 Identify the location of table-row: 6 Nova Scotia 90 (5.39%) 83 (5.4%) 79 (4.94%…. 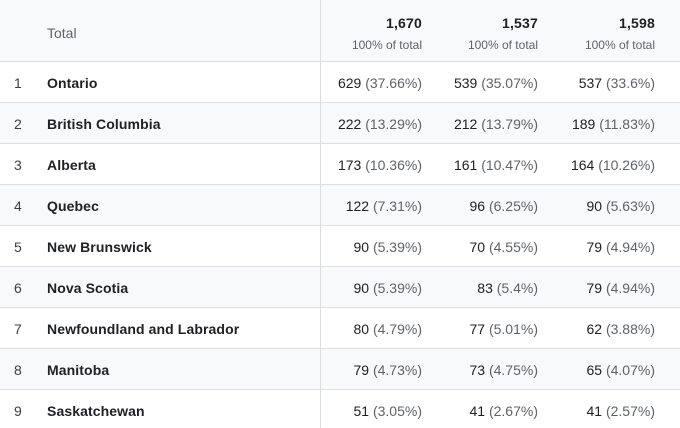
(340, 287).